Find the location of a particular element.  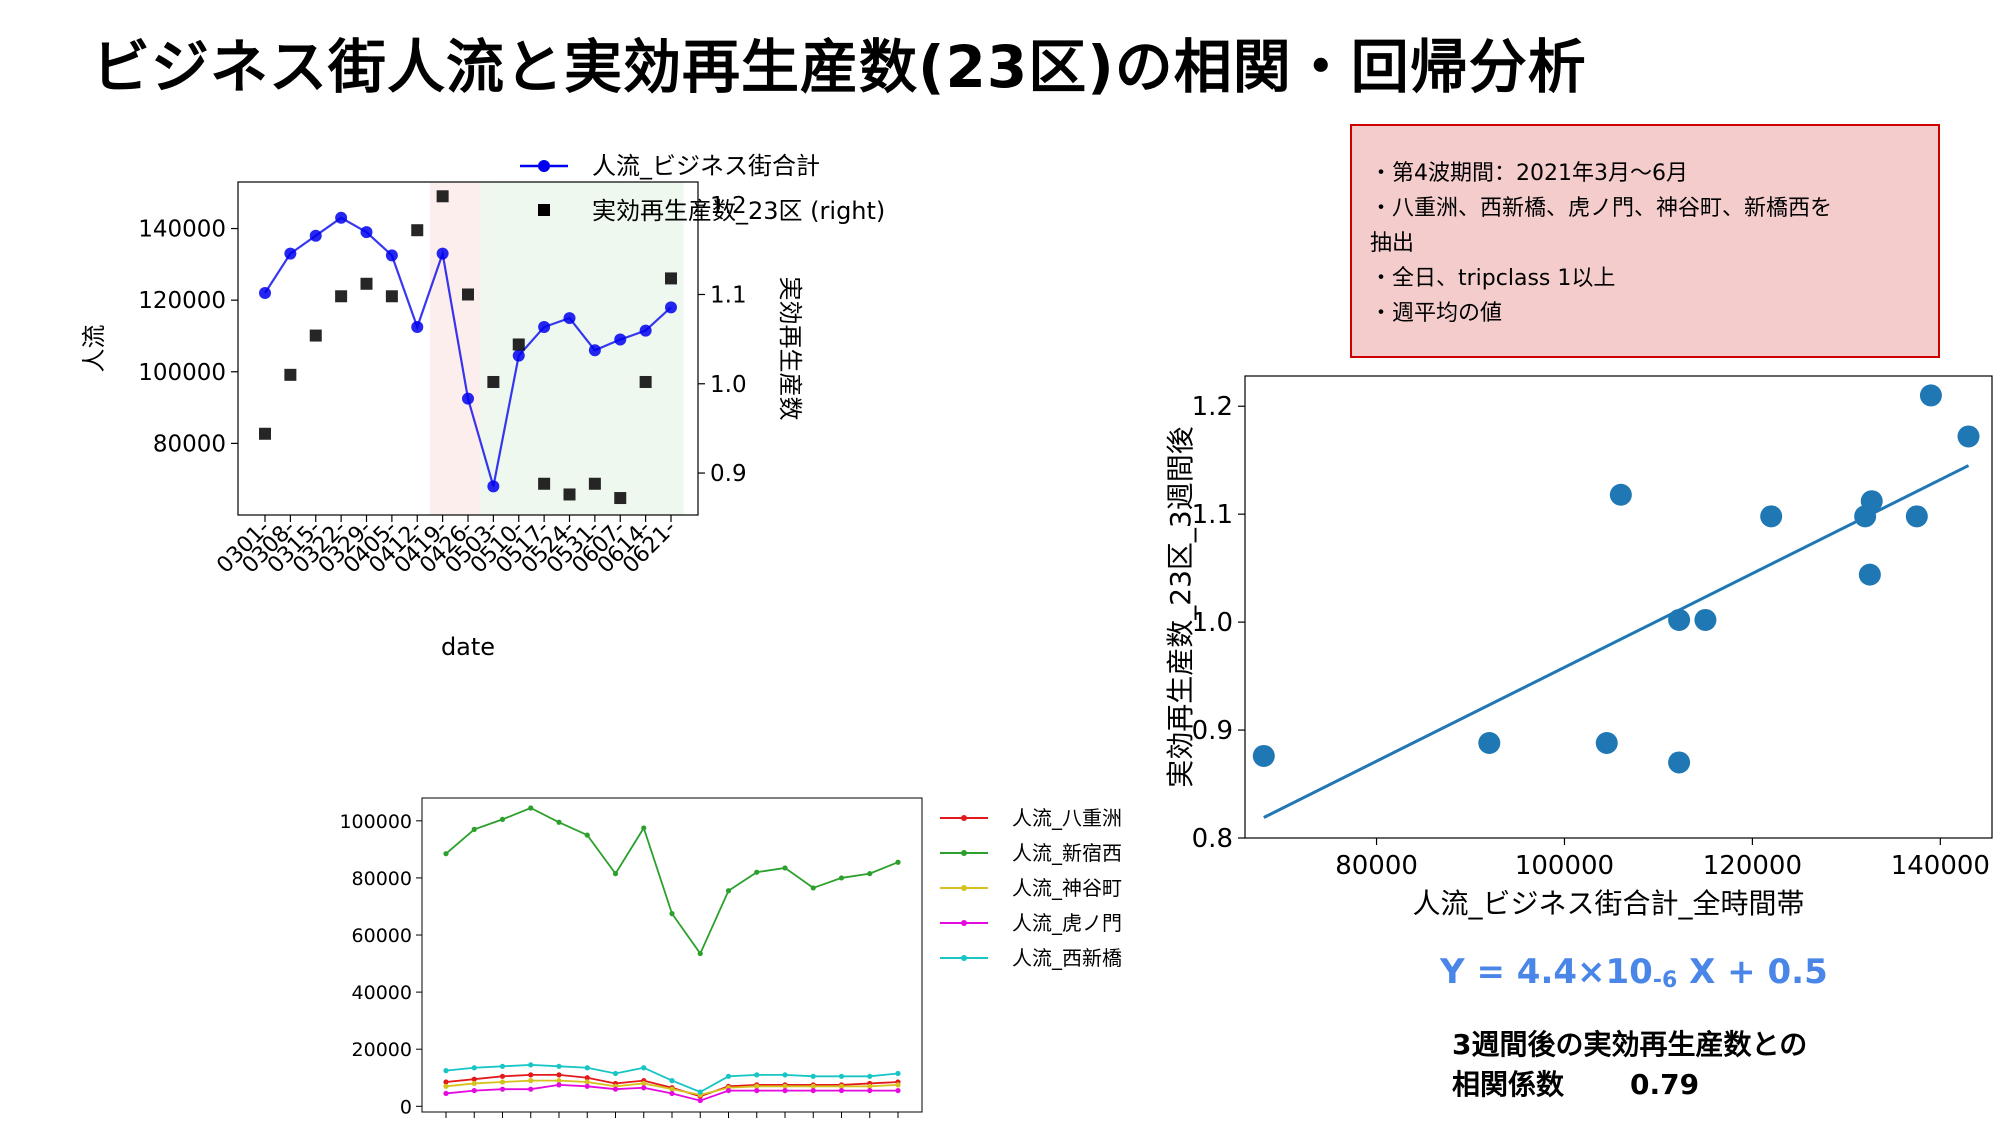

regression-equation: Y = 4.4×10-6 X + 0.5 is located at coordinates (1634, 972).